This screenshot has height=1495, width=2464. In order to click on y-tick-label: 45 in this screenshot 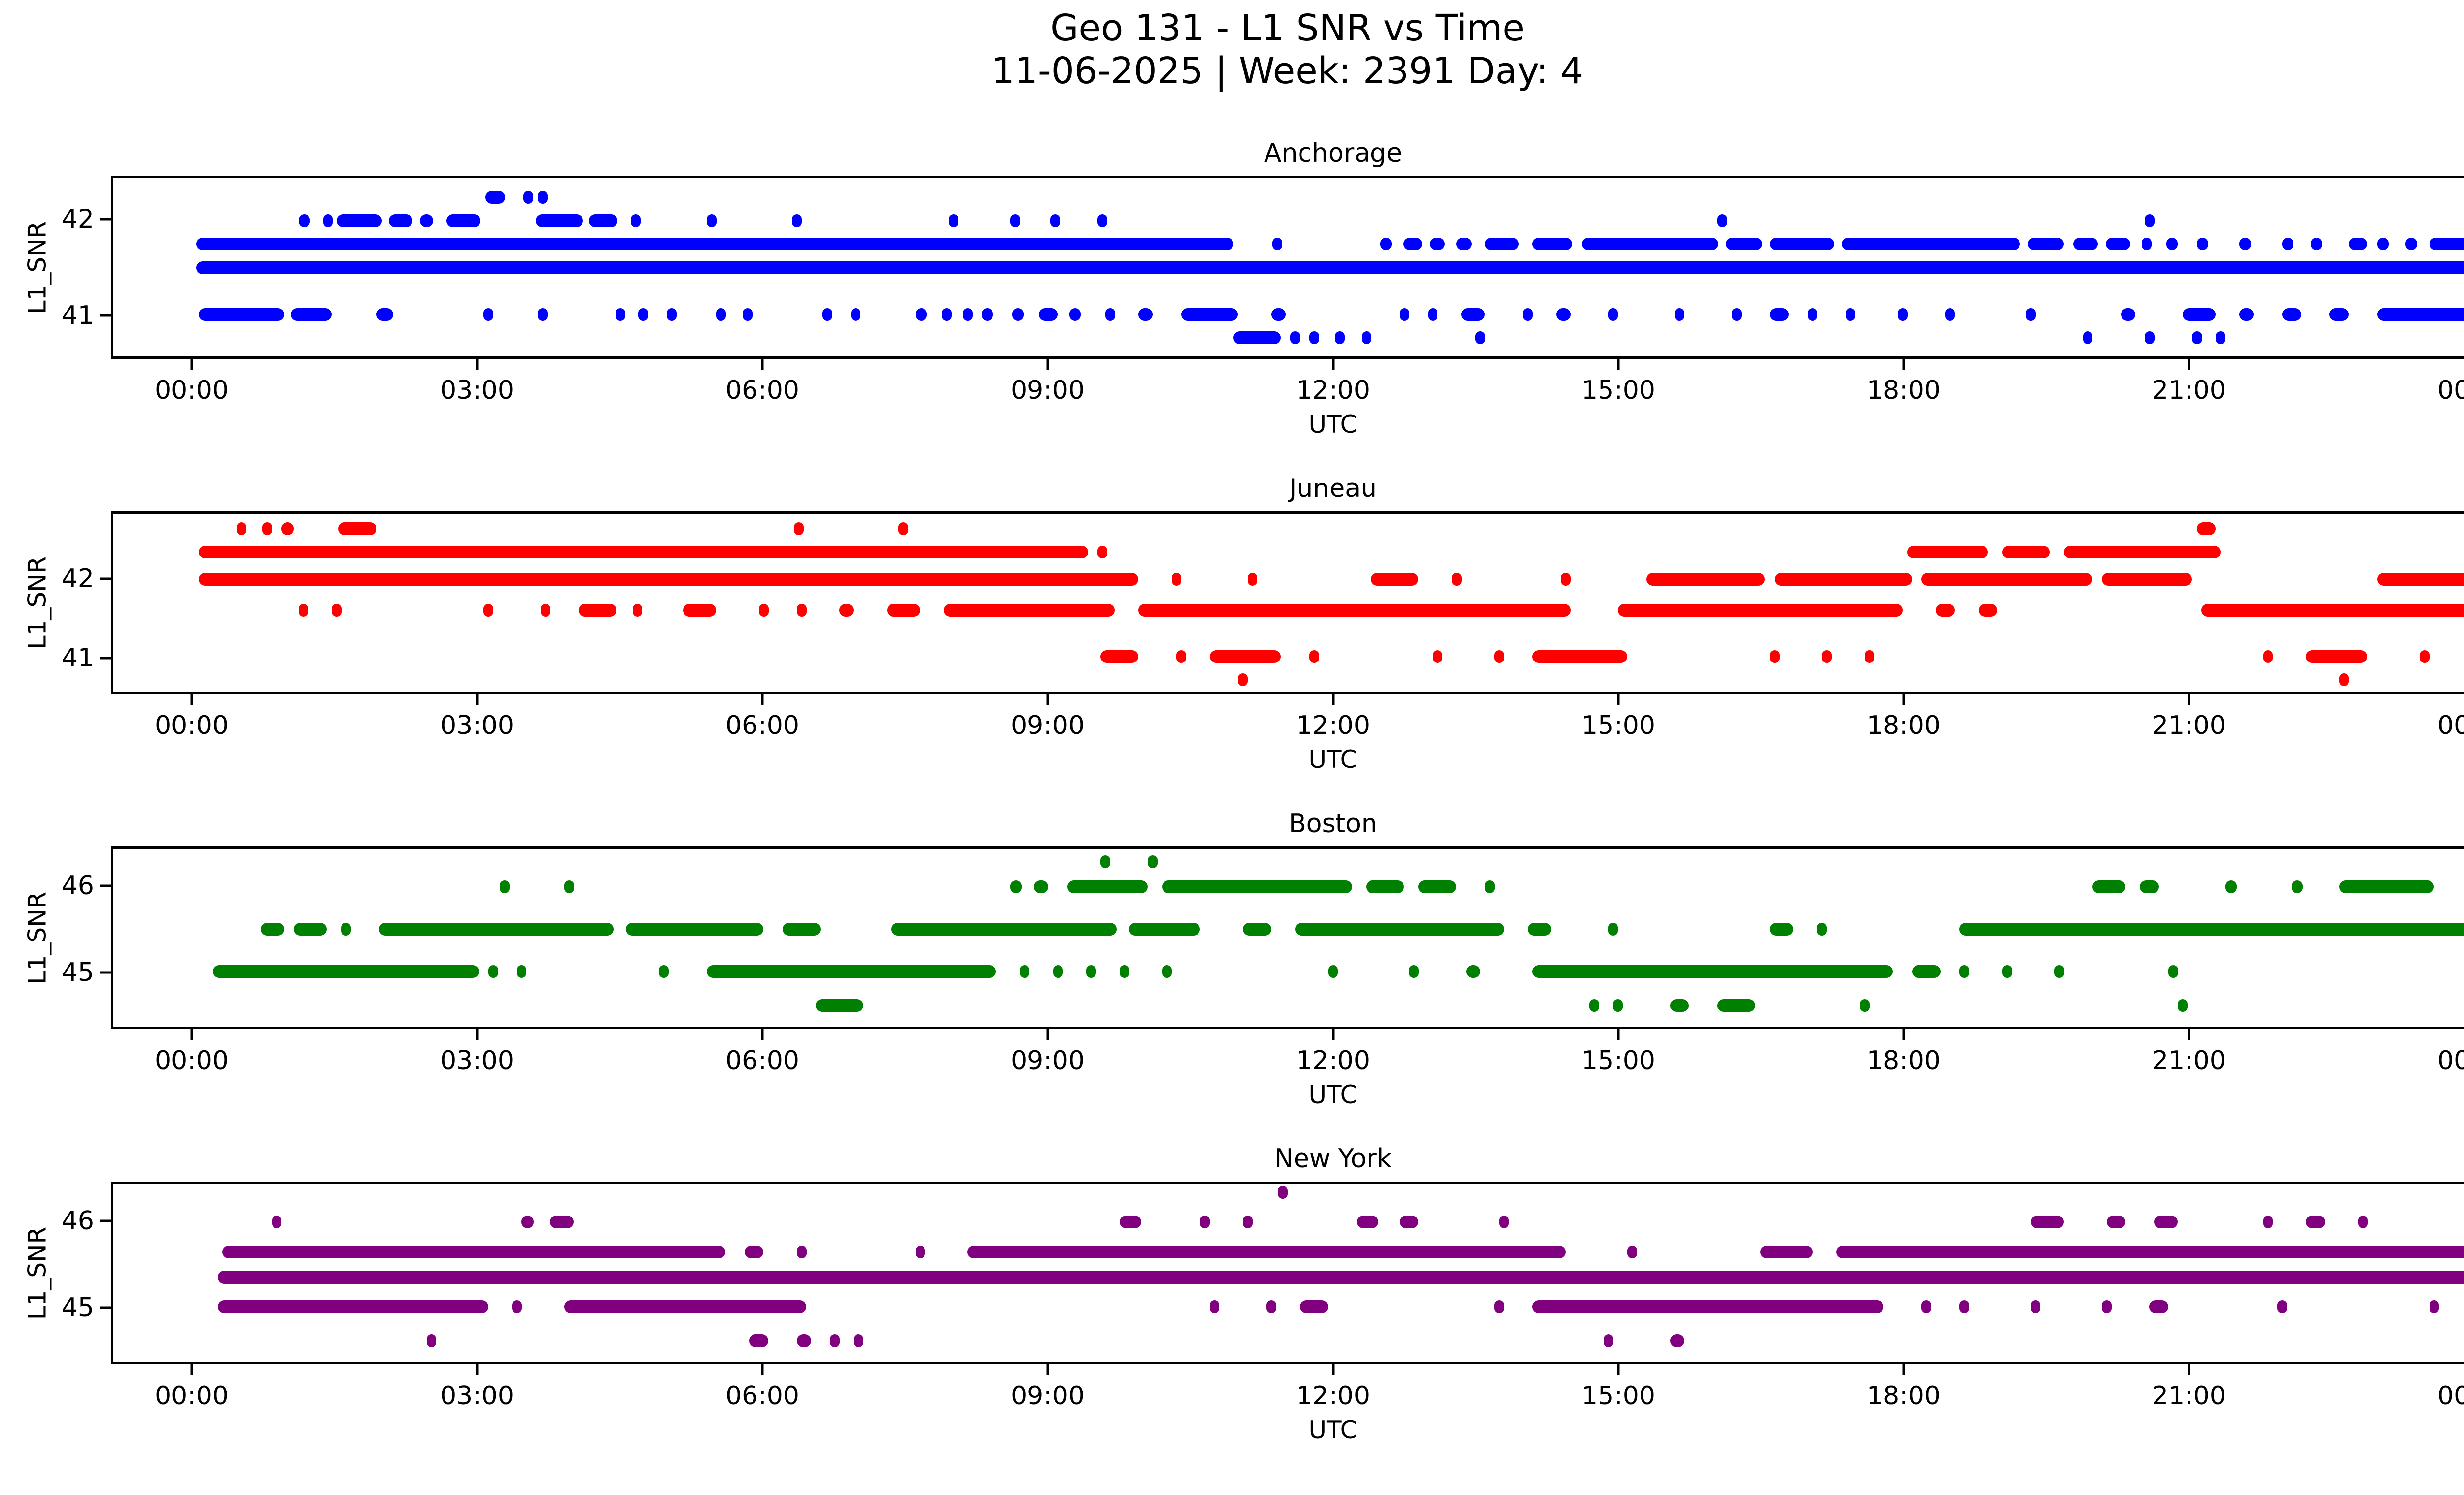, I will do `click(77, 973)`.